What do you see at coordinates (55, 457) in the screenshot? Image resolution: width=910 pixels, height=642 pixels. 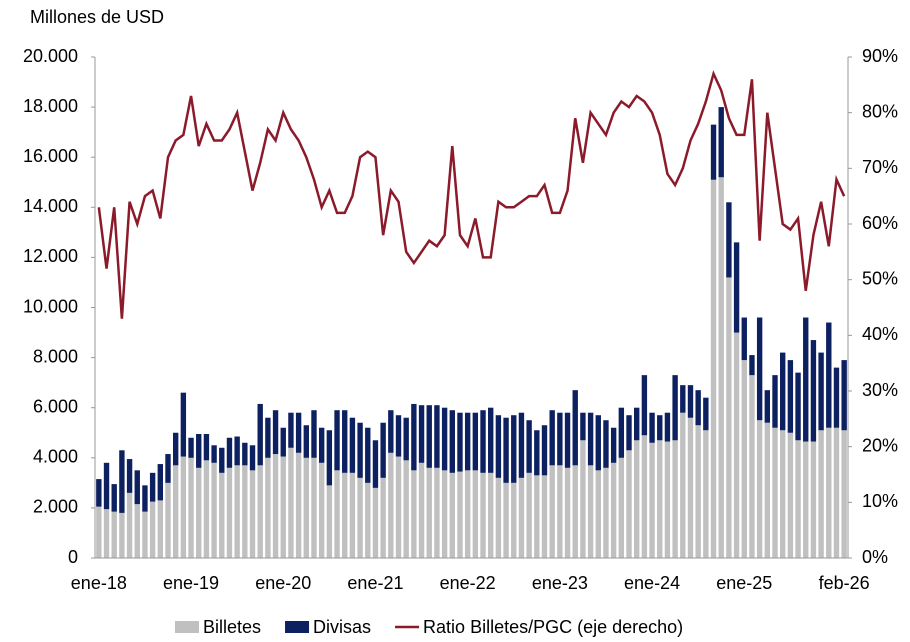 I see `y-tick-label: 4.000` at bounding box center [55, 457].